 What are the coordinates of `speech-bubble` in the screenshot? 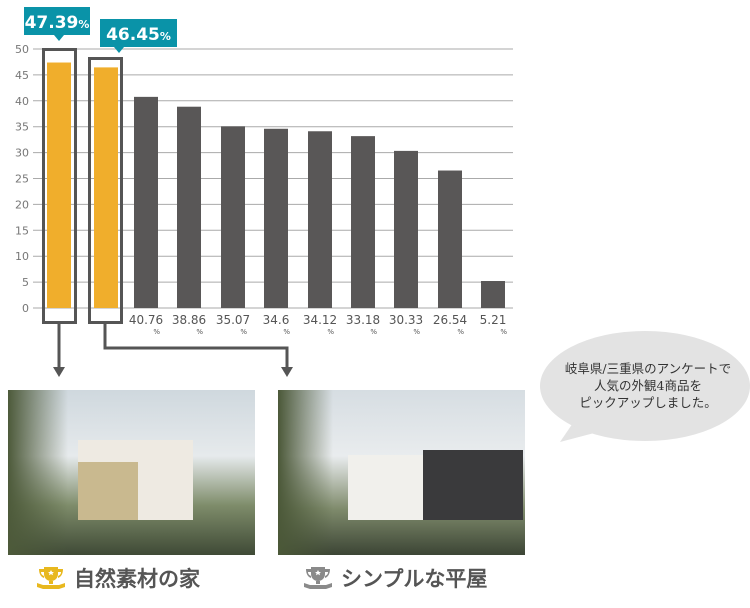 It's located at (645, 386).